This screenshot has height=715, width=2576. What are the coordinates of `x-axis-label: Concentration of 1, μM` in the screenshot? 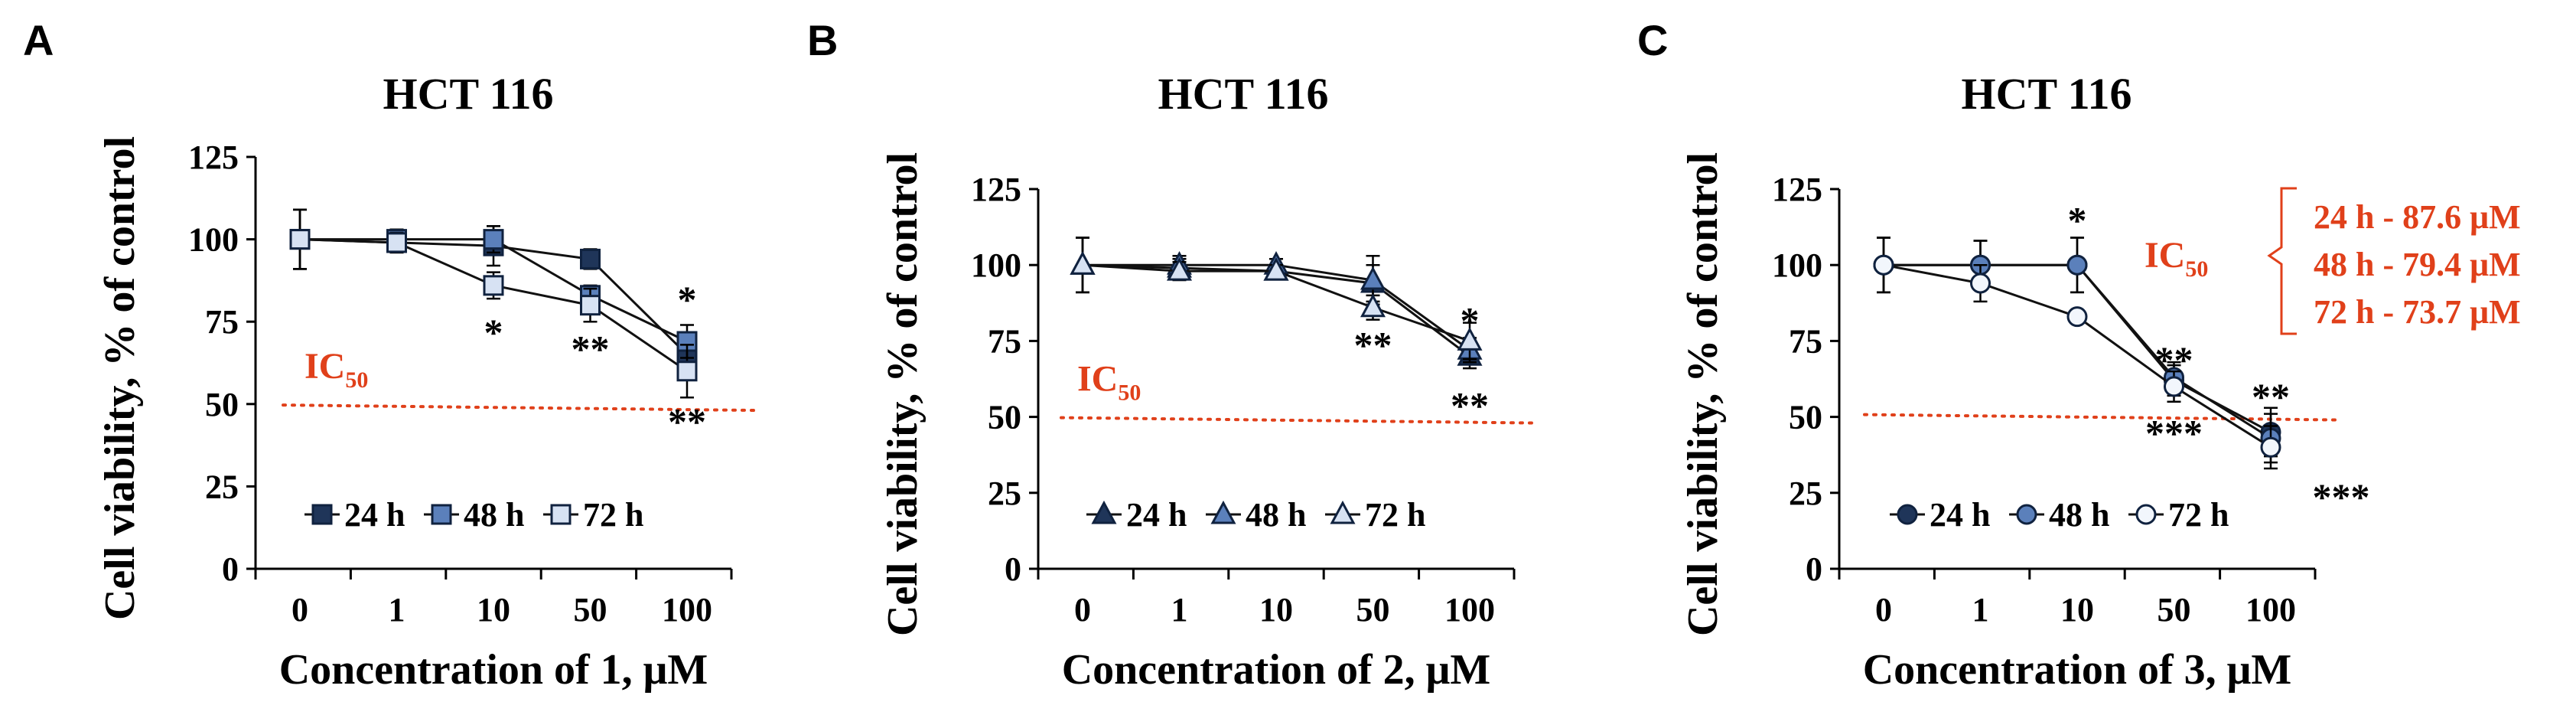 It's located at (494, 670).